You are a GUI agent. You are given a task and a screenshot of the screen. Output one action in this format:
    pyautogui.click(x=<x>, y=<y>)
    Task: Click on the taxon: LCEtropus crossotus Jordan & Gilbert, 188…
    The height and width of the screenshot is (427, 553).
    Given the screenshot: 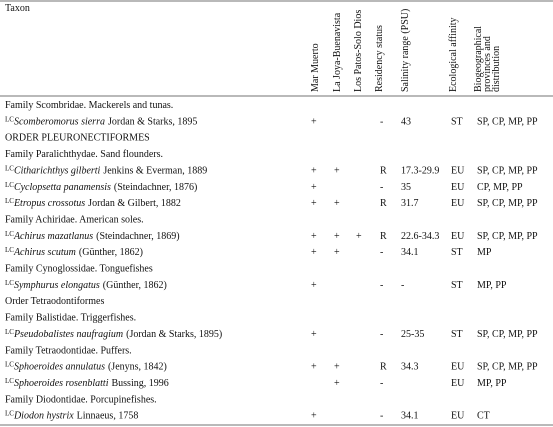 What is the action you would take?
    pyautogui.click(x=93, y=203)
    